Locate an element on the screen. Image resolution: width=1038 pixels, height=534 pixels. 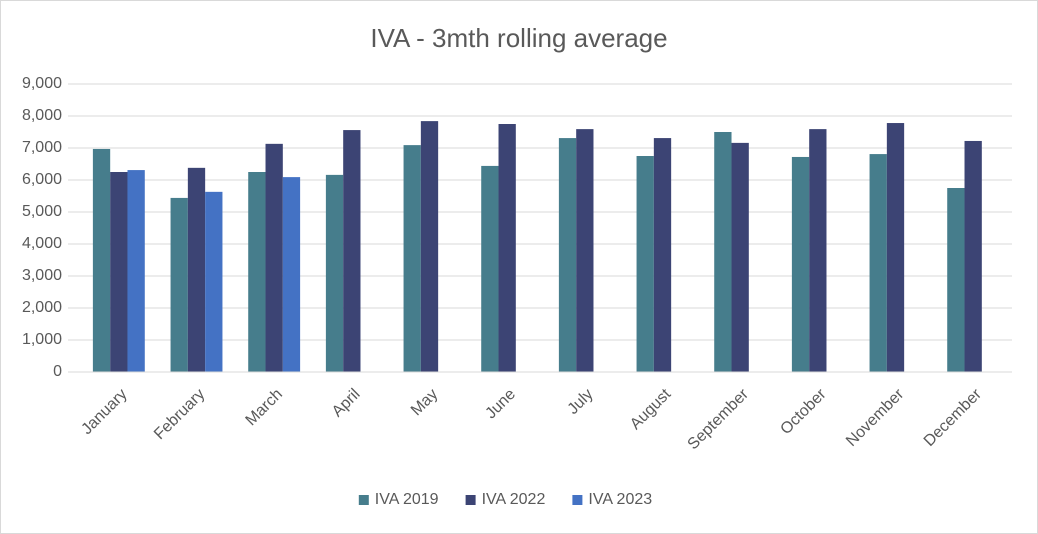
y-tick-label: 3,000 is located at coordinates (42, 275).